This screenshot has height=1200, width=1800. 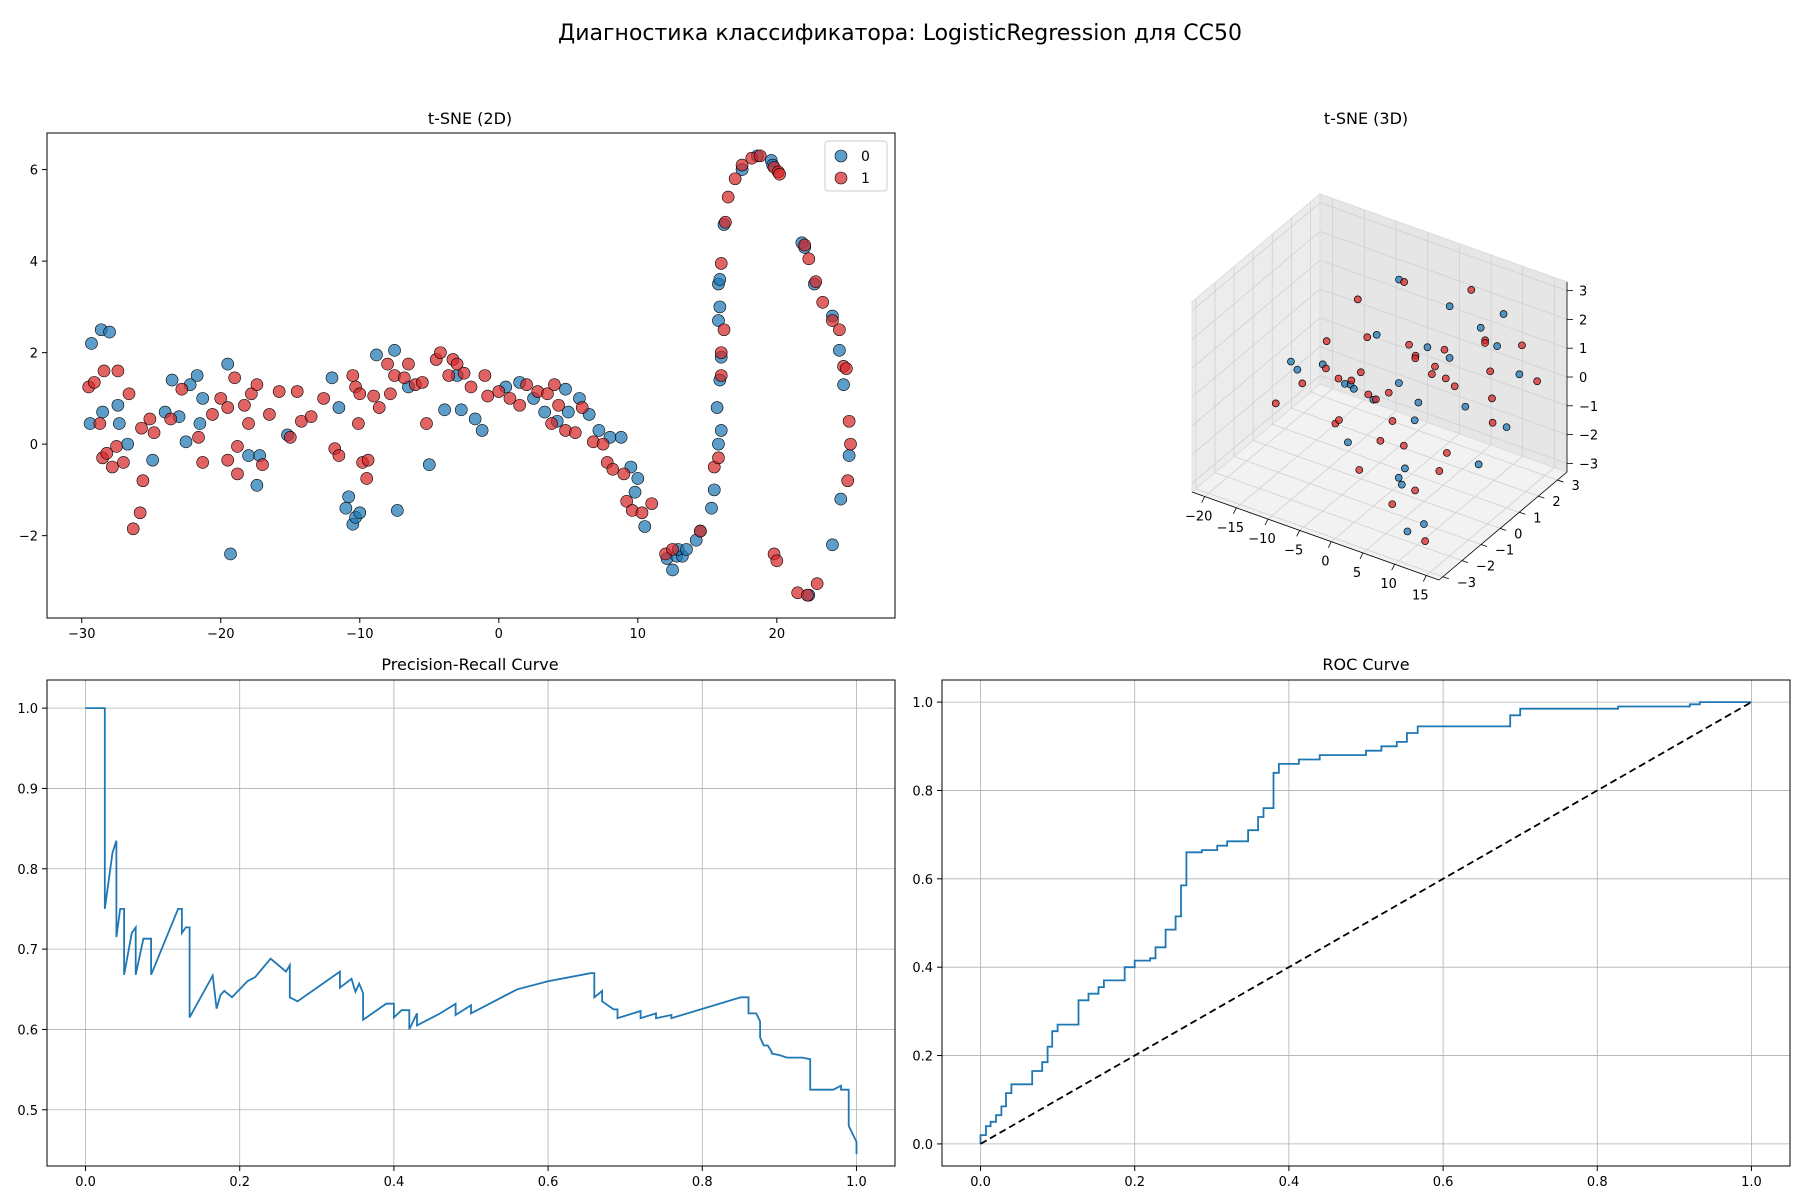 I want to click on tsne3d-x-tick-label: 15, so click(x=1420, y=595).